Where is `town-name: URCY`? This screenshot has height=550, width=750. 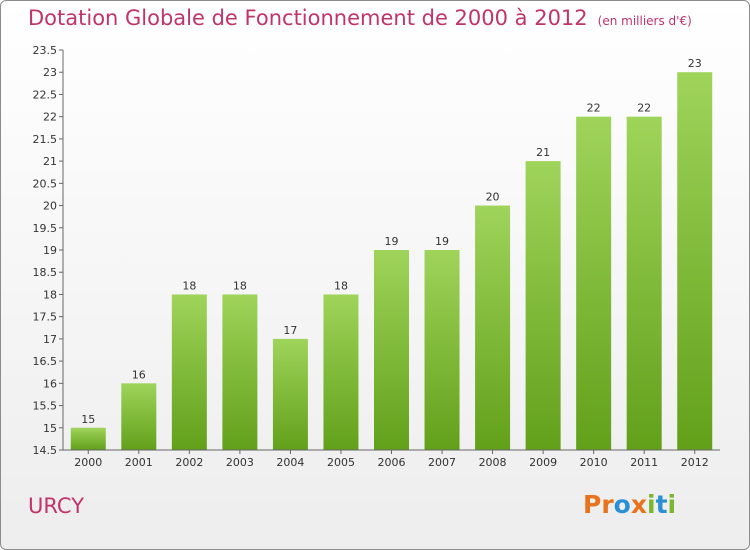 town-name: URCY is located at coordinates (56, 506).